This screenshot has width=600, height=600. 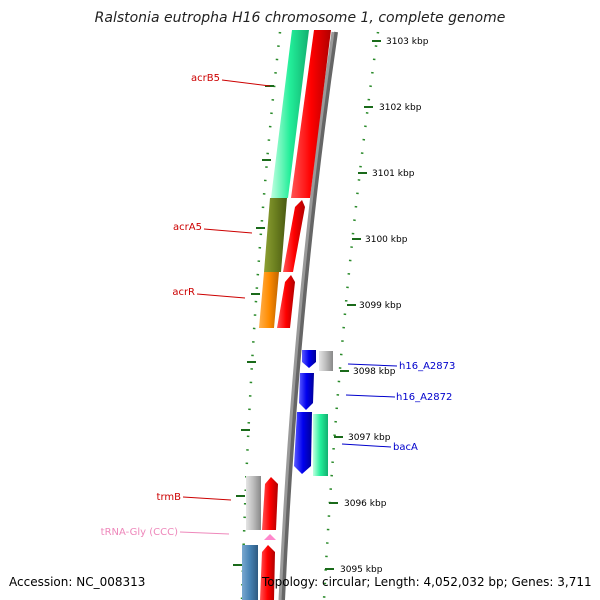 What do you see at coordinates (380, 306) in the screenshot?
I see `tick-label: 3099 kbp` at bounding box center [380, 306].